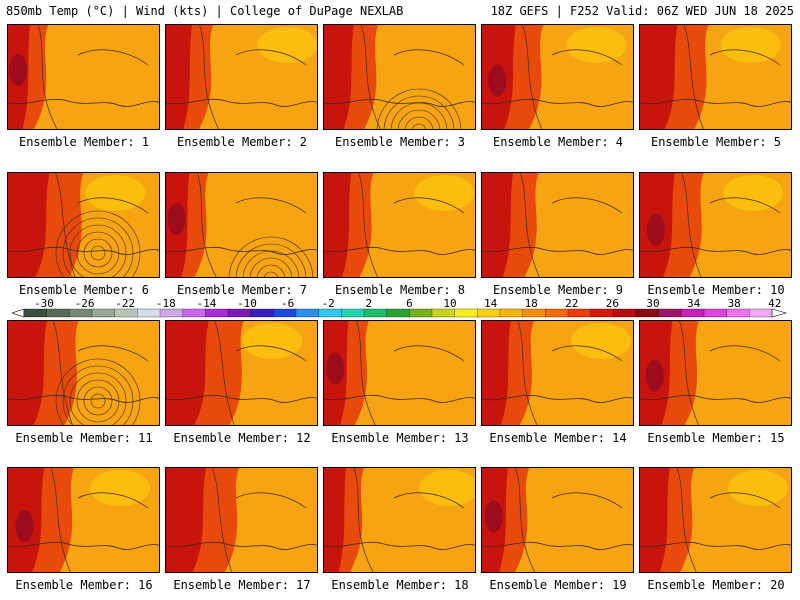  What do you see at coordinates (328, 303) in the screenshot?
I see `colorbar-tick-label: -2` at bounding box center [328, 303].